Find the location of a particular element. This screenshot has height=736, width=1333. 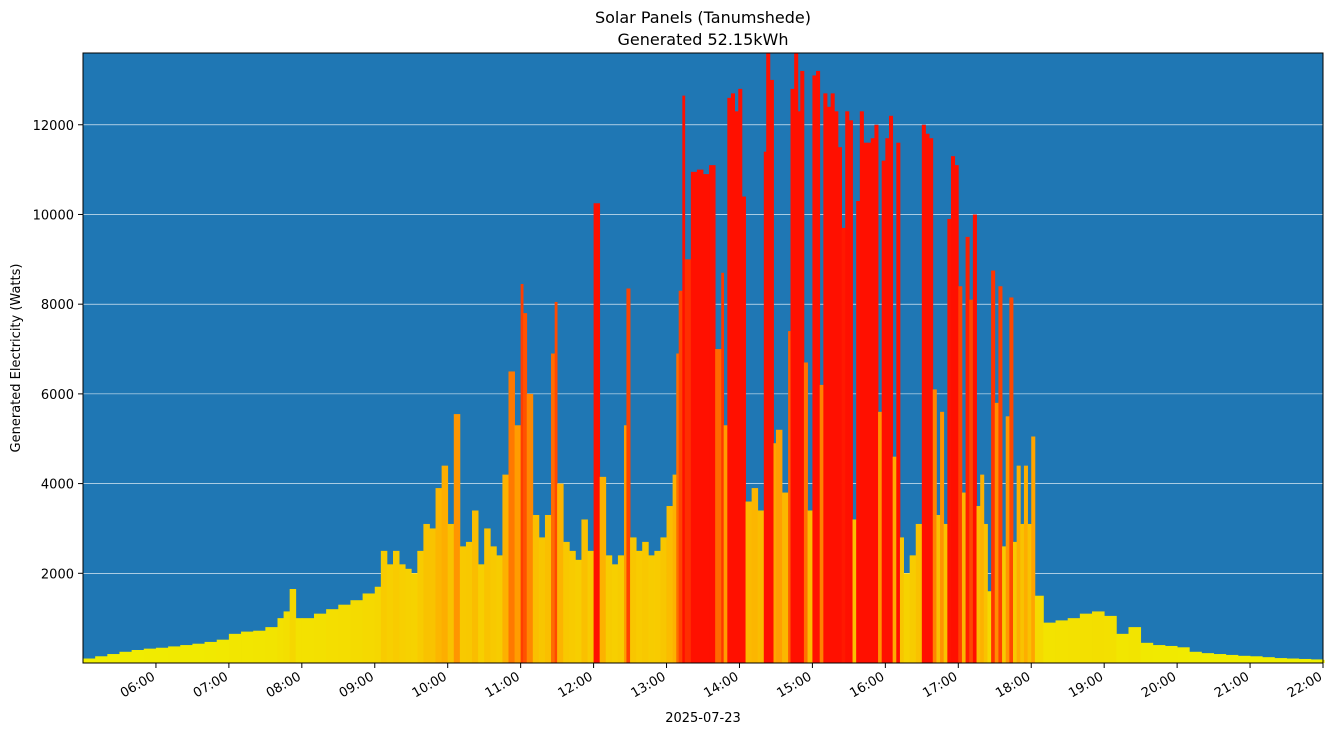

x-tick-label: 20:00 is located at coordinates (1159, 685).